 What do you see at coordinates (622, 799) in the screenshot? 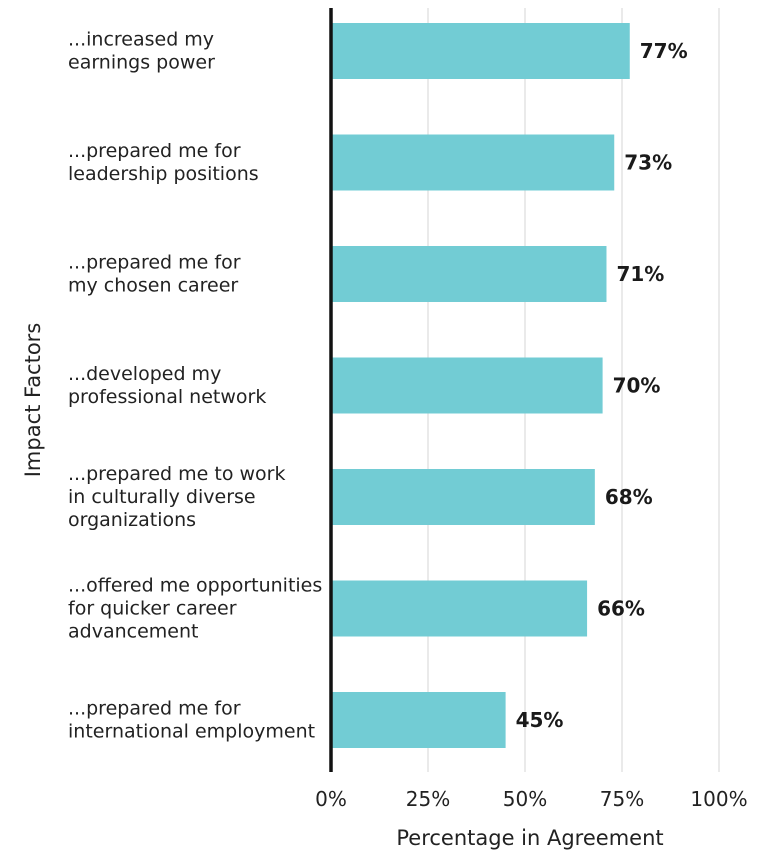
I see `x-tick-label: 75%` at bounding box center [622, 799].